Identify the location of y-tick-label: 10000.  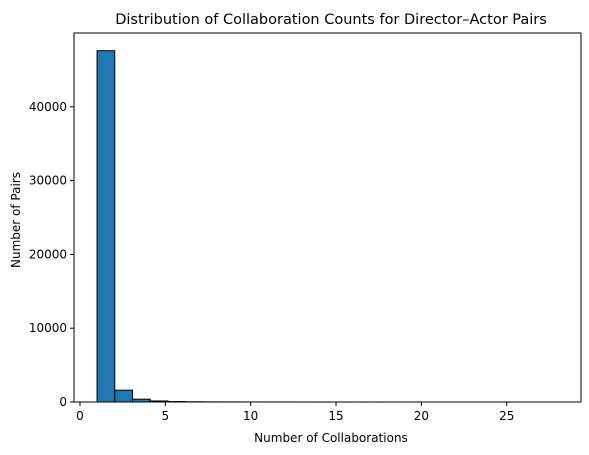
(48, 328).